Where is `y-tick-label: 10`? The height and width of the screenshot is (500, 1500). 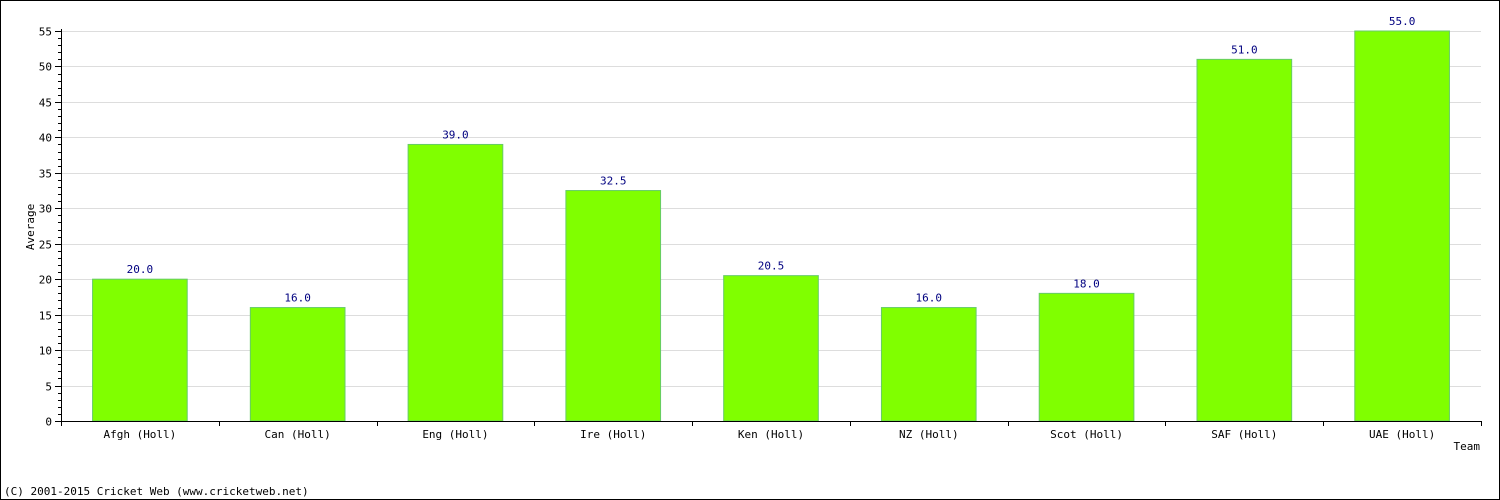 y-tick-label: 10 is located at coordinates (45, 351).